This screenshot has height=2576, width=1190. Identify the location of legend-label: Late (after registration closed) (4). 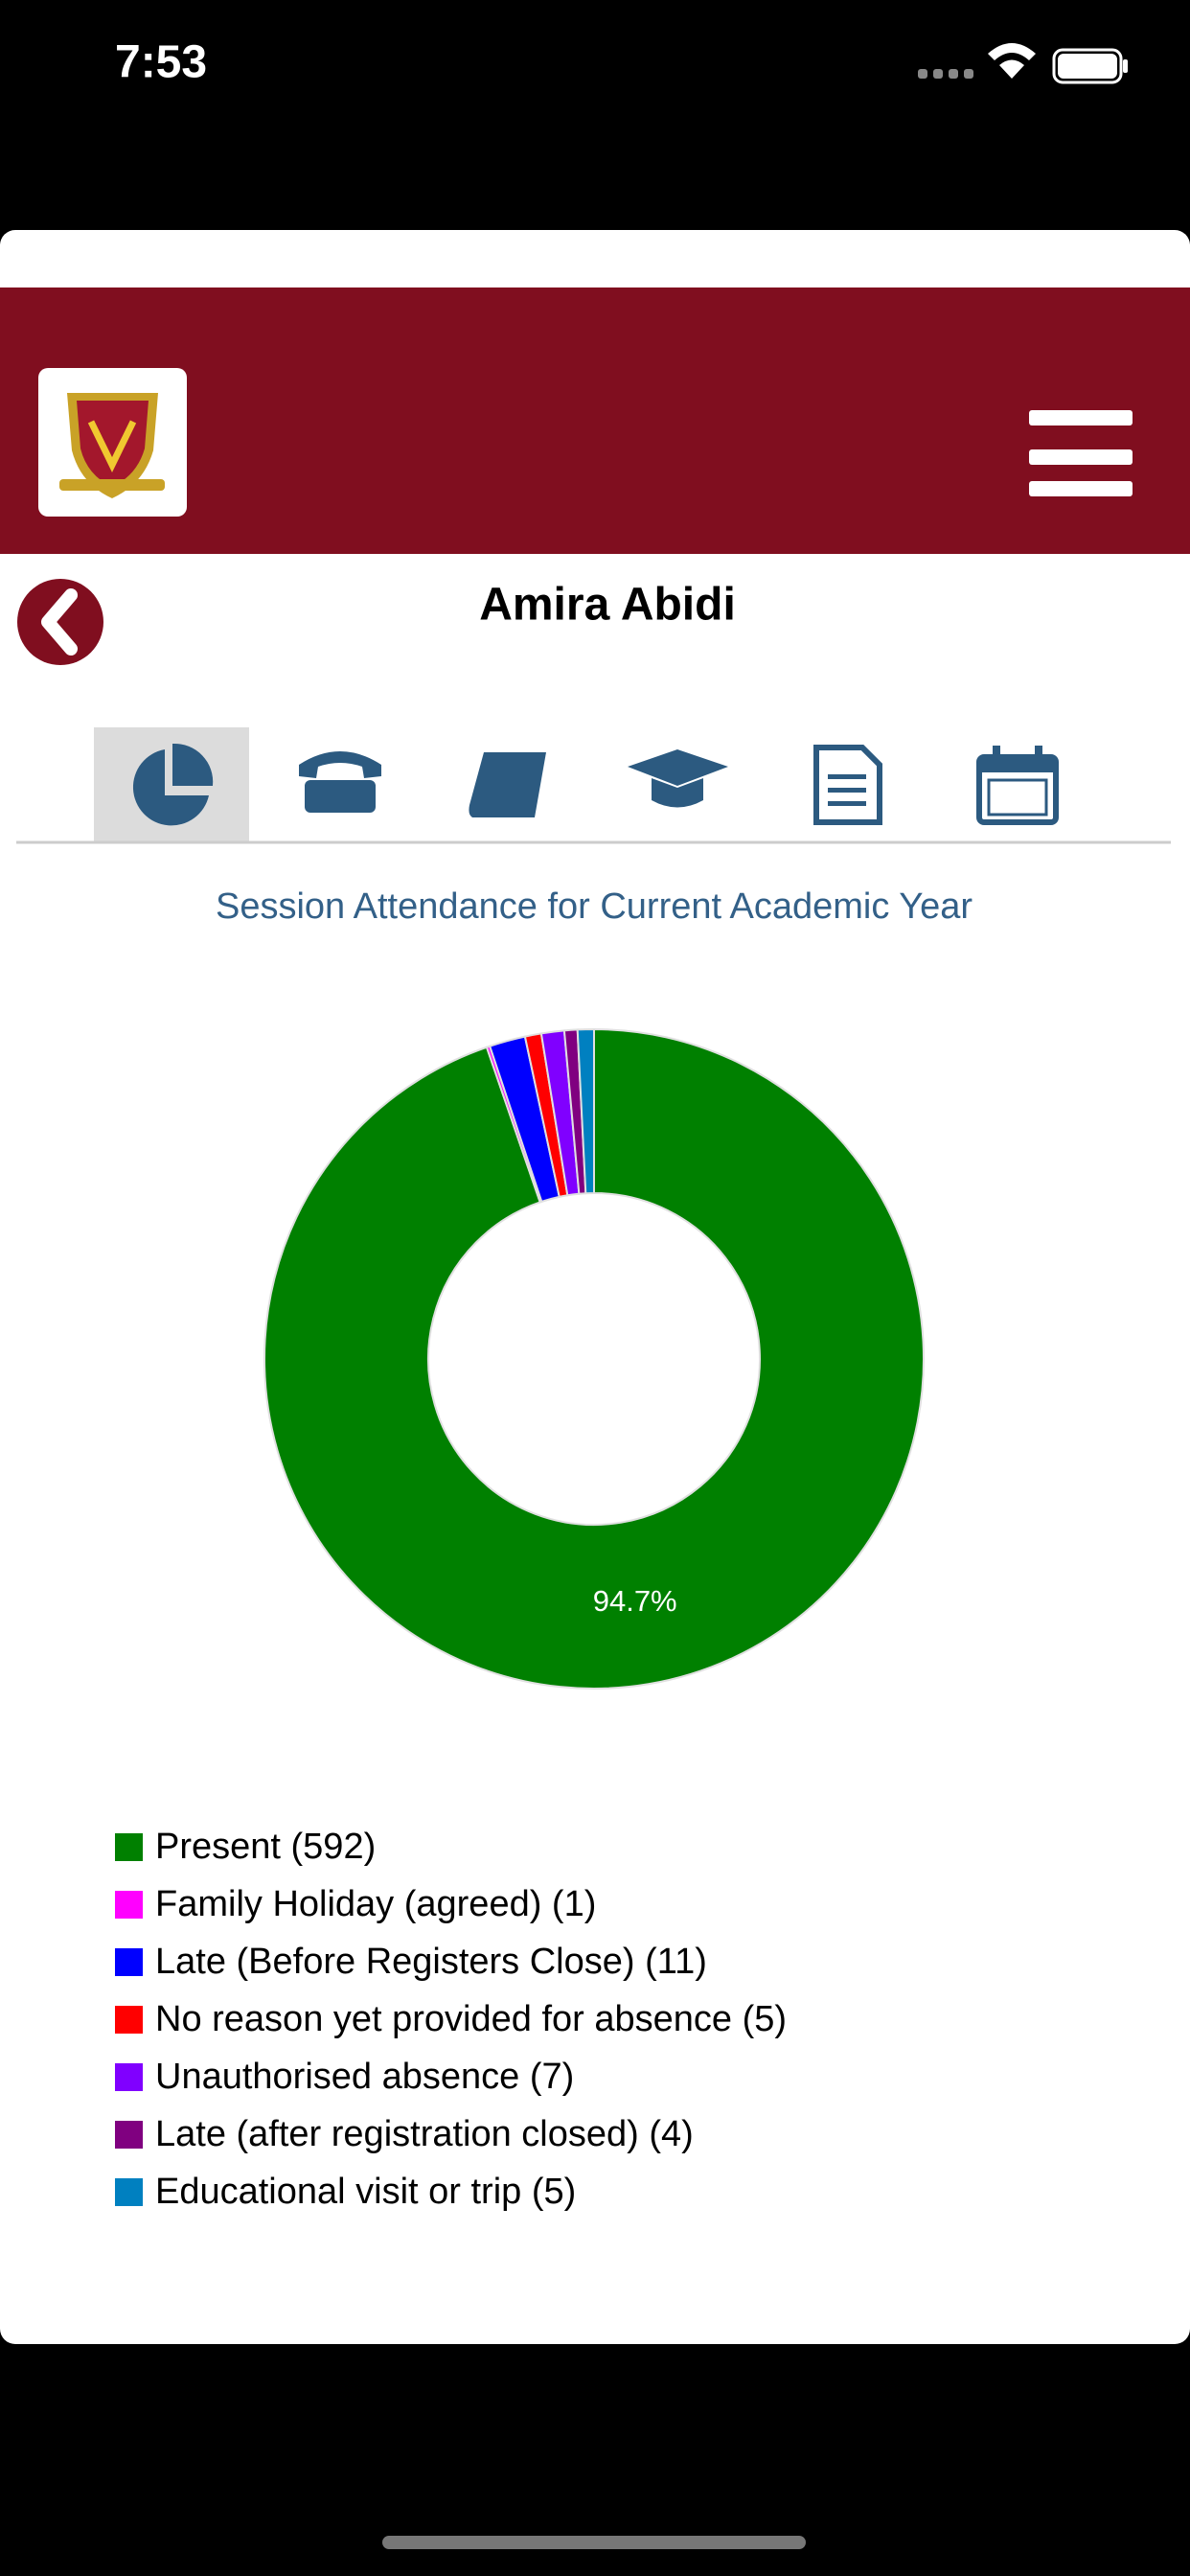
(425, 2134).